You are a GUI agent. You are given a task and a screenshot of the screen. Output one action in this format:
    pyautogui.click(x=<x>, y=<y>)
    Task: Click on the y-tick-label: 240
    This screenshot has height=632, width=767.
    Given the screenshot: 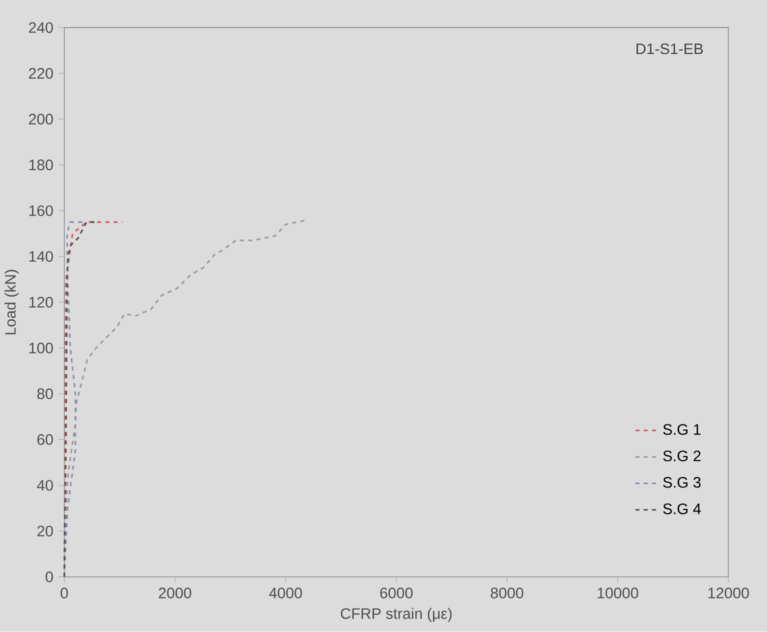 What is the action you would take?
    pyautogui.click(x=40, y=28)
    